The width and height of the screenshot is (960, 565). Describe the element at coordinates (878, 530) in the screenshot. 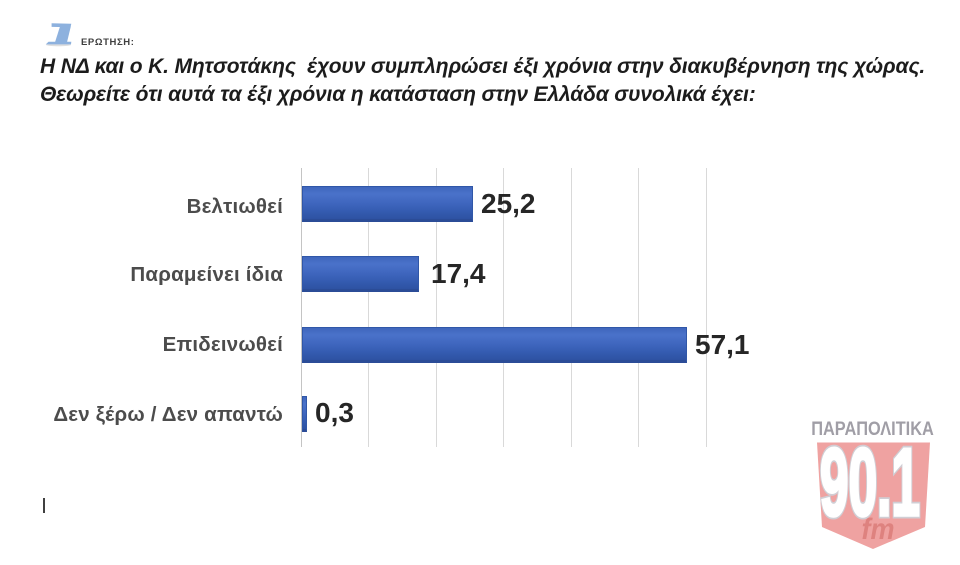

I see `svg-text: fm` at that location.